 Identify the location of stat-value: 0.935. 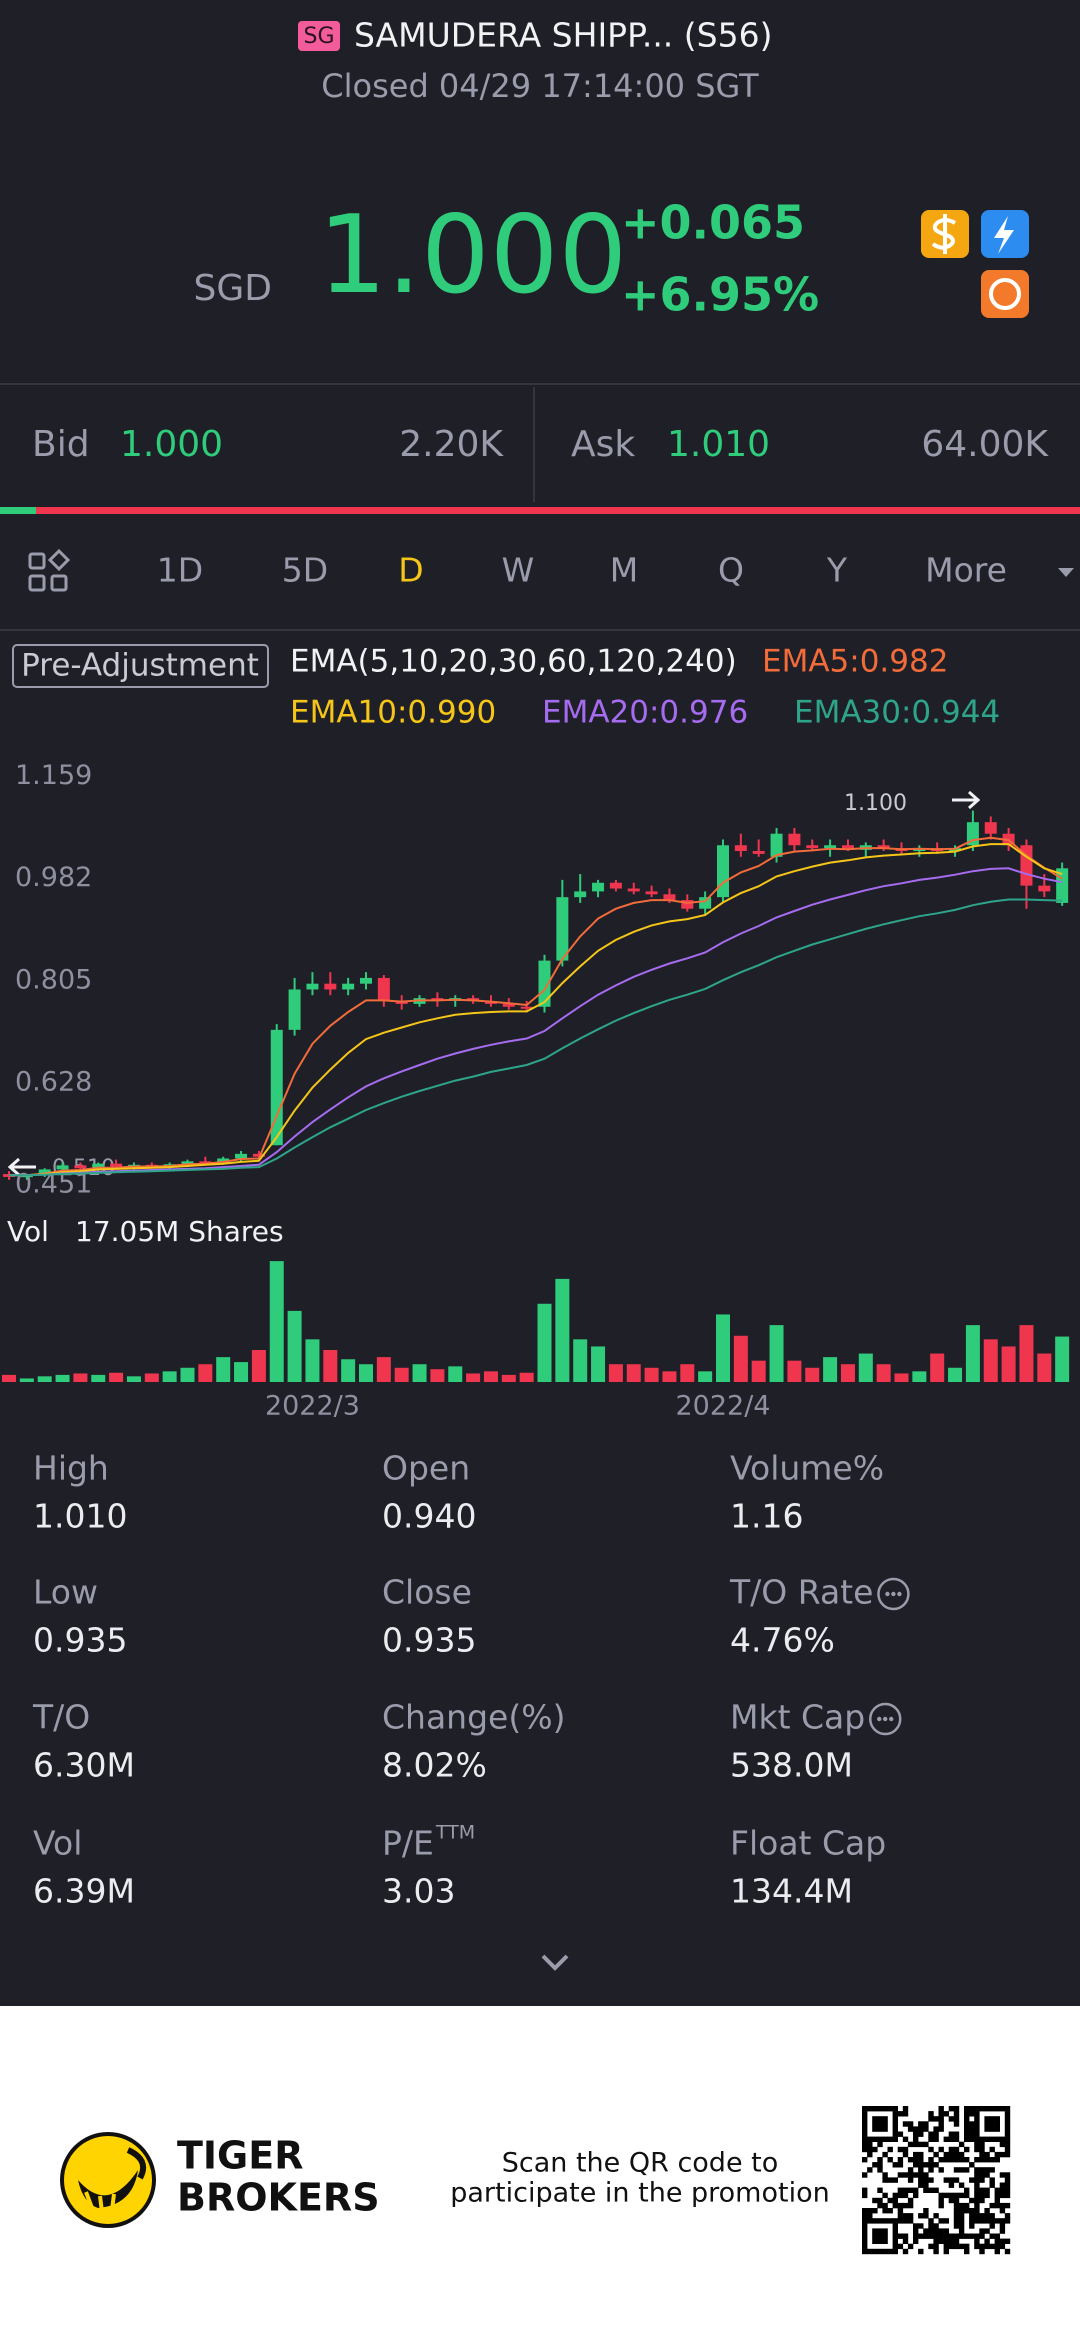
(429, 1640).